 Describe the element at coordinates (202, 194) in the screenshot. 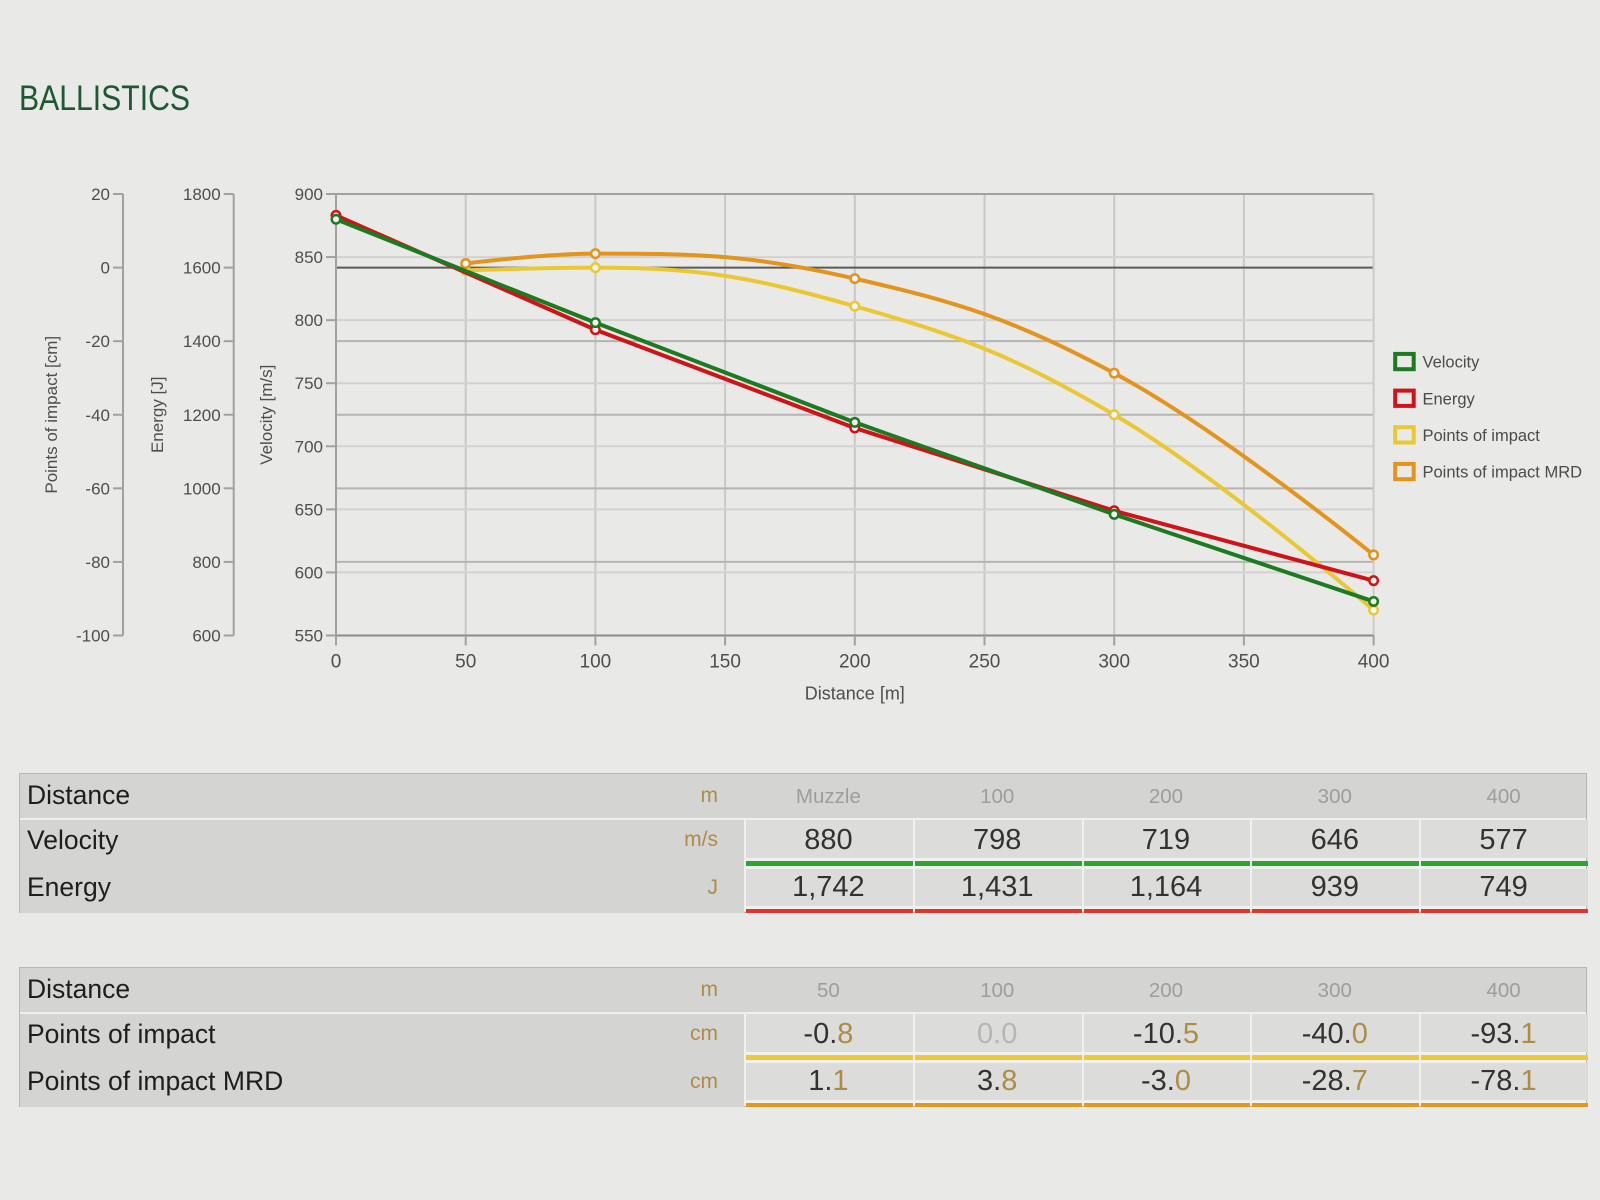

I see `svg-text: 1800` at that location.